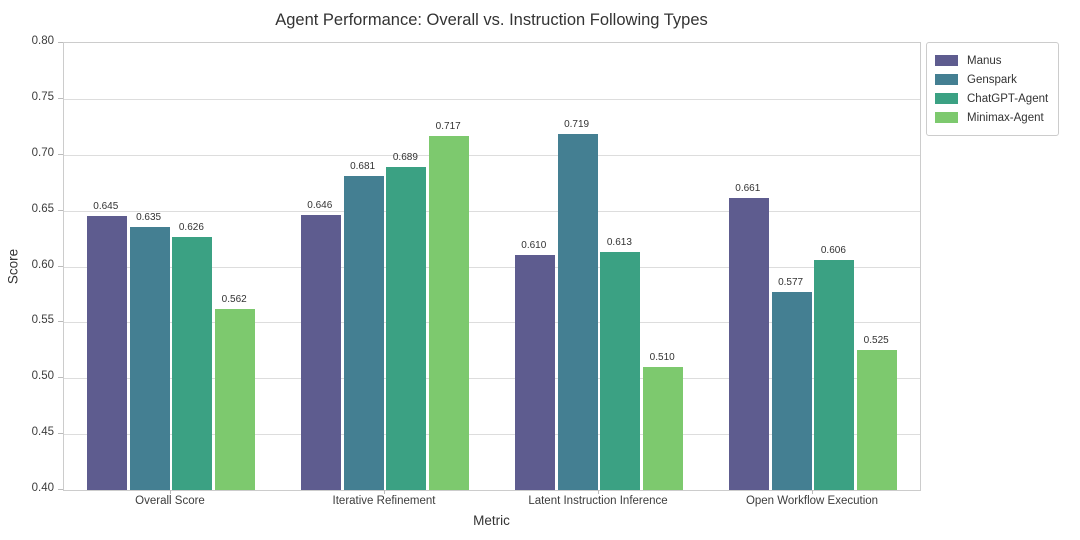 The image size is (1080, 540). I want to click on bar-value-label: 0.719, so click(577, 124).